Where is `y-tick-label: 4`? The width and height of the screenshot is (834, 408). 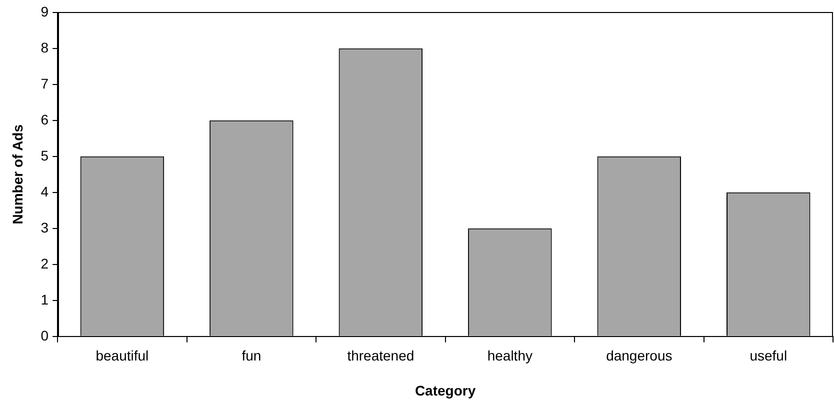 y-tick-label: 4 is located at coordinates (44, 191).